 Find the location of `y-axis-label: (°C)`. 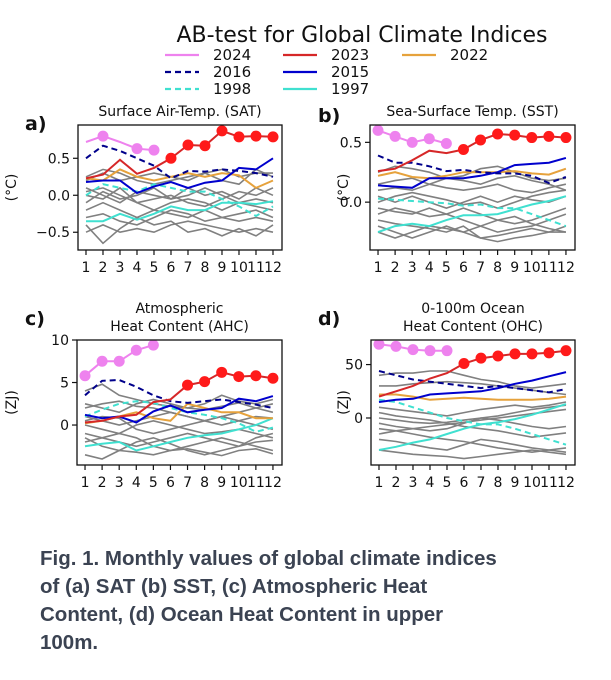

y-axis-label: (°C) is located at coordinates (344, 188).